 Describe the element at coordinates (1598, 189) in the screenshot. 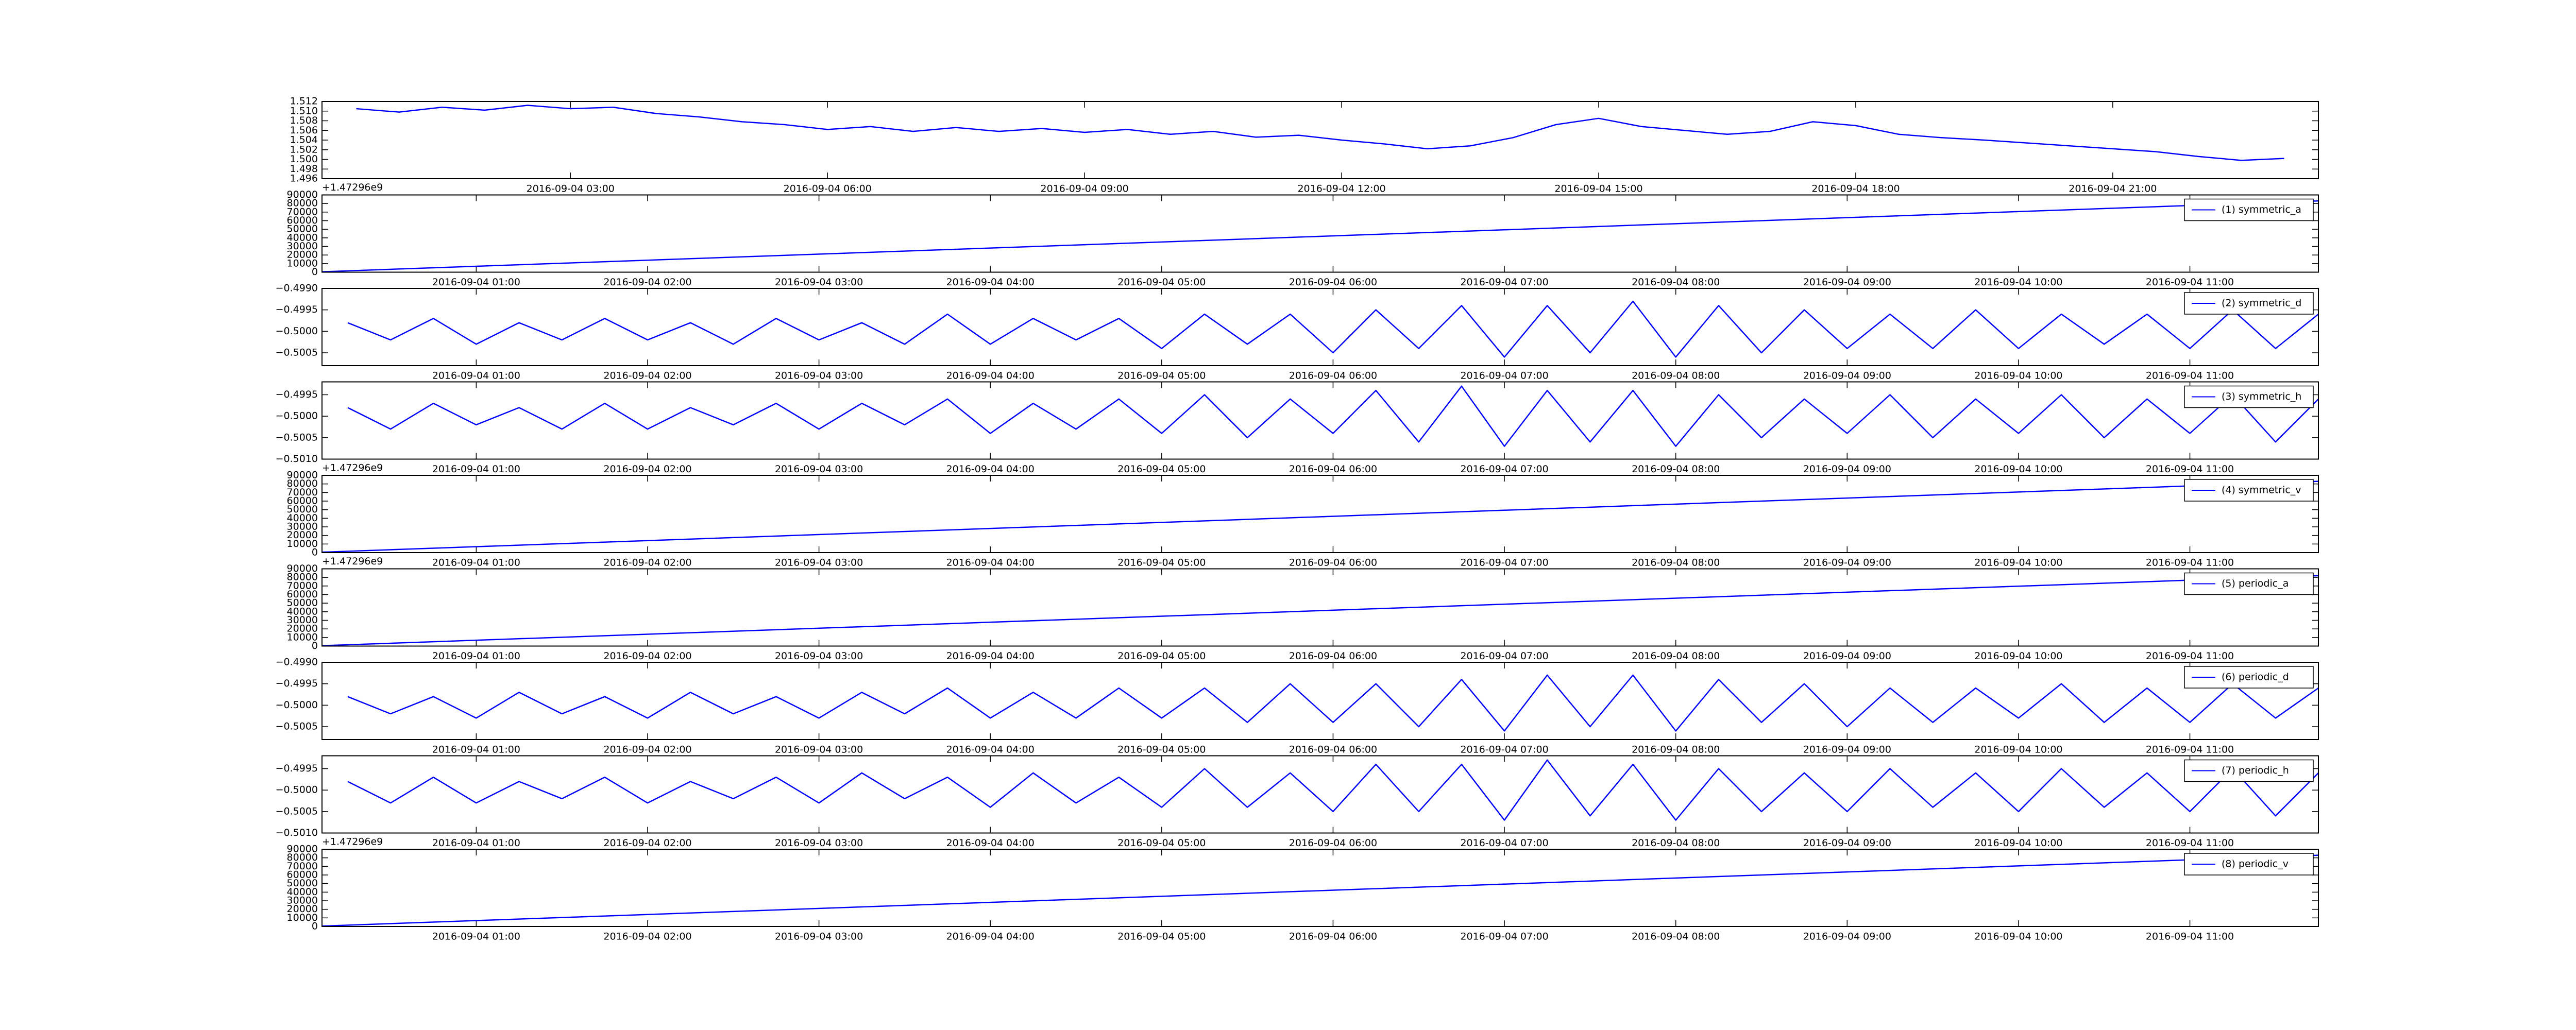

I see `x-tick-label: 2016-09-04 15:00` at that location.